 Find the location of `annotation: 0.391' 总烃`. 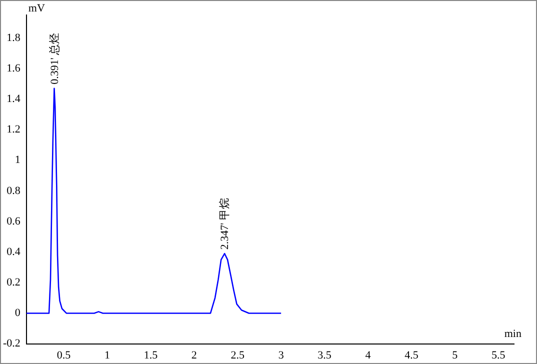

annotation: 0.391' 总烃 is located at coordinates (55, 58).